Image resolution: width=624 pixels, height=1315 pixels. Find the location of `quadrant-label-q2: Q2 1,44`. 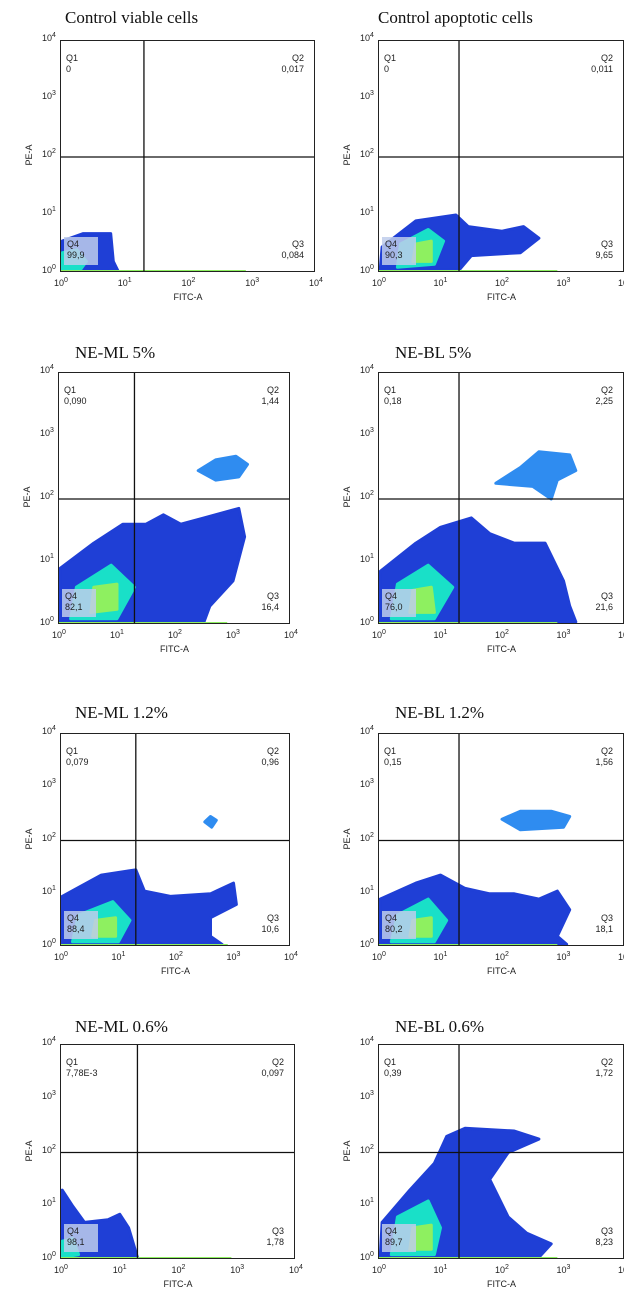

quadrant-label-q2: Q2 1,44 is located at coordinates (270, 396).